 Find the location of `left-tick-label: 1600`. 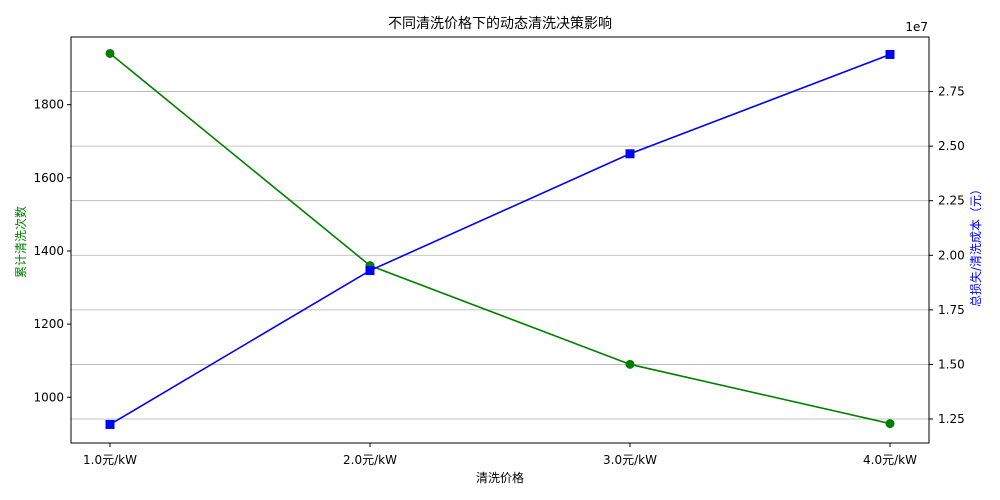

left-tick-label: 1600 is located at coordinates (48, 178).